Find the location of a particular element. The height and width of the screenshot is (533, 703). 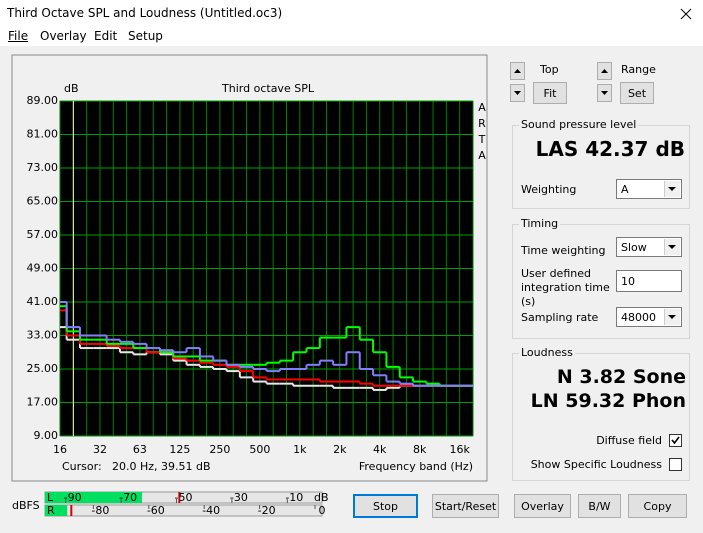

y-tick-label: 81.00 is located at coordinates (43, 134).